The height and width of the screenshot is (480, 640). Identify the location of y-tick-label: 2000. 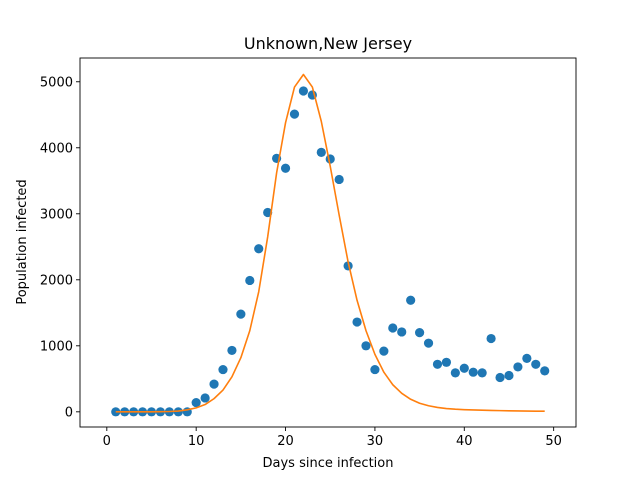
(56, 280).